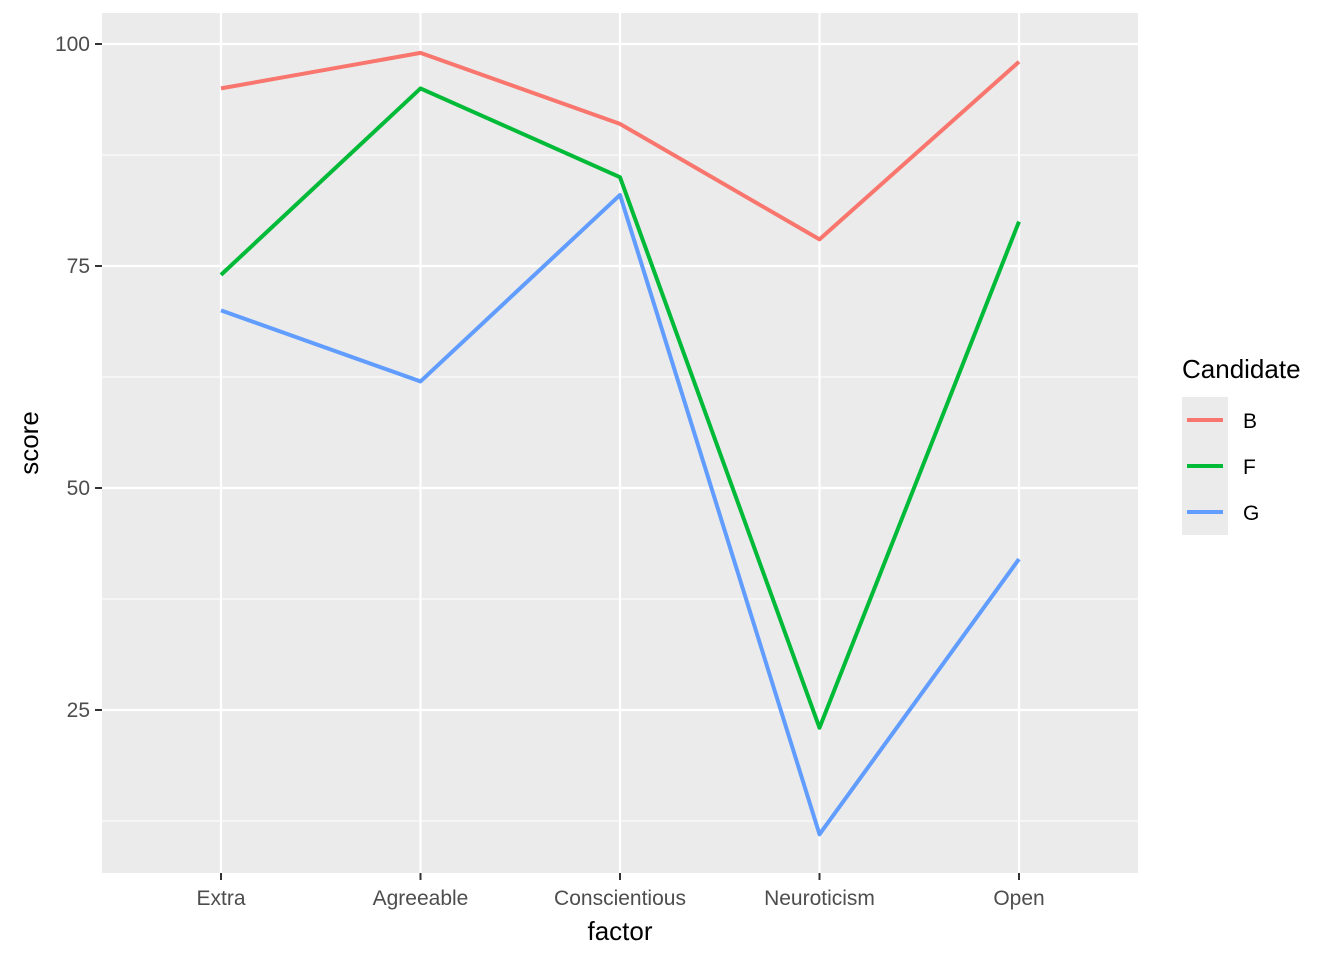 The image size is (1344, 960). What do you see at coordinates (1250, 421) in the screenshot?
I see `legend-label-B: B` at bounding box center [1250, 421].